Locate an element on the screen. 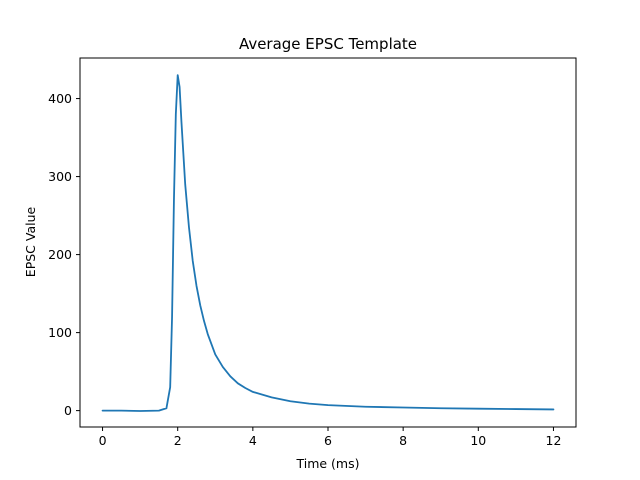  y-tick-label: 100 is located at coordinates (60, 332).